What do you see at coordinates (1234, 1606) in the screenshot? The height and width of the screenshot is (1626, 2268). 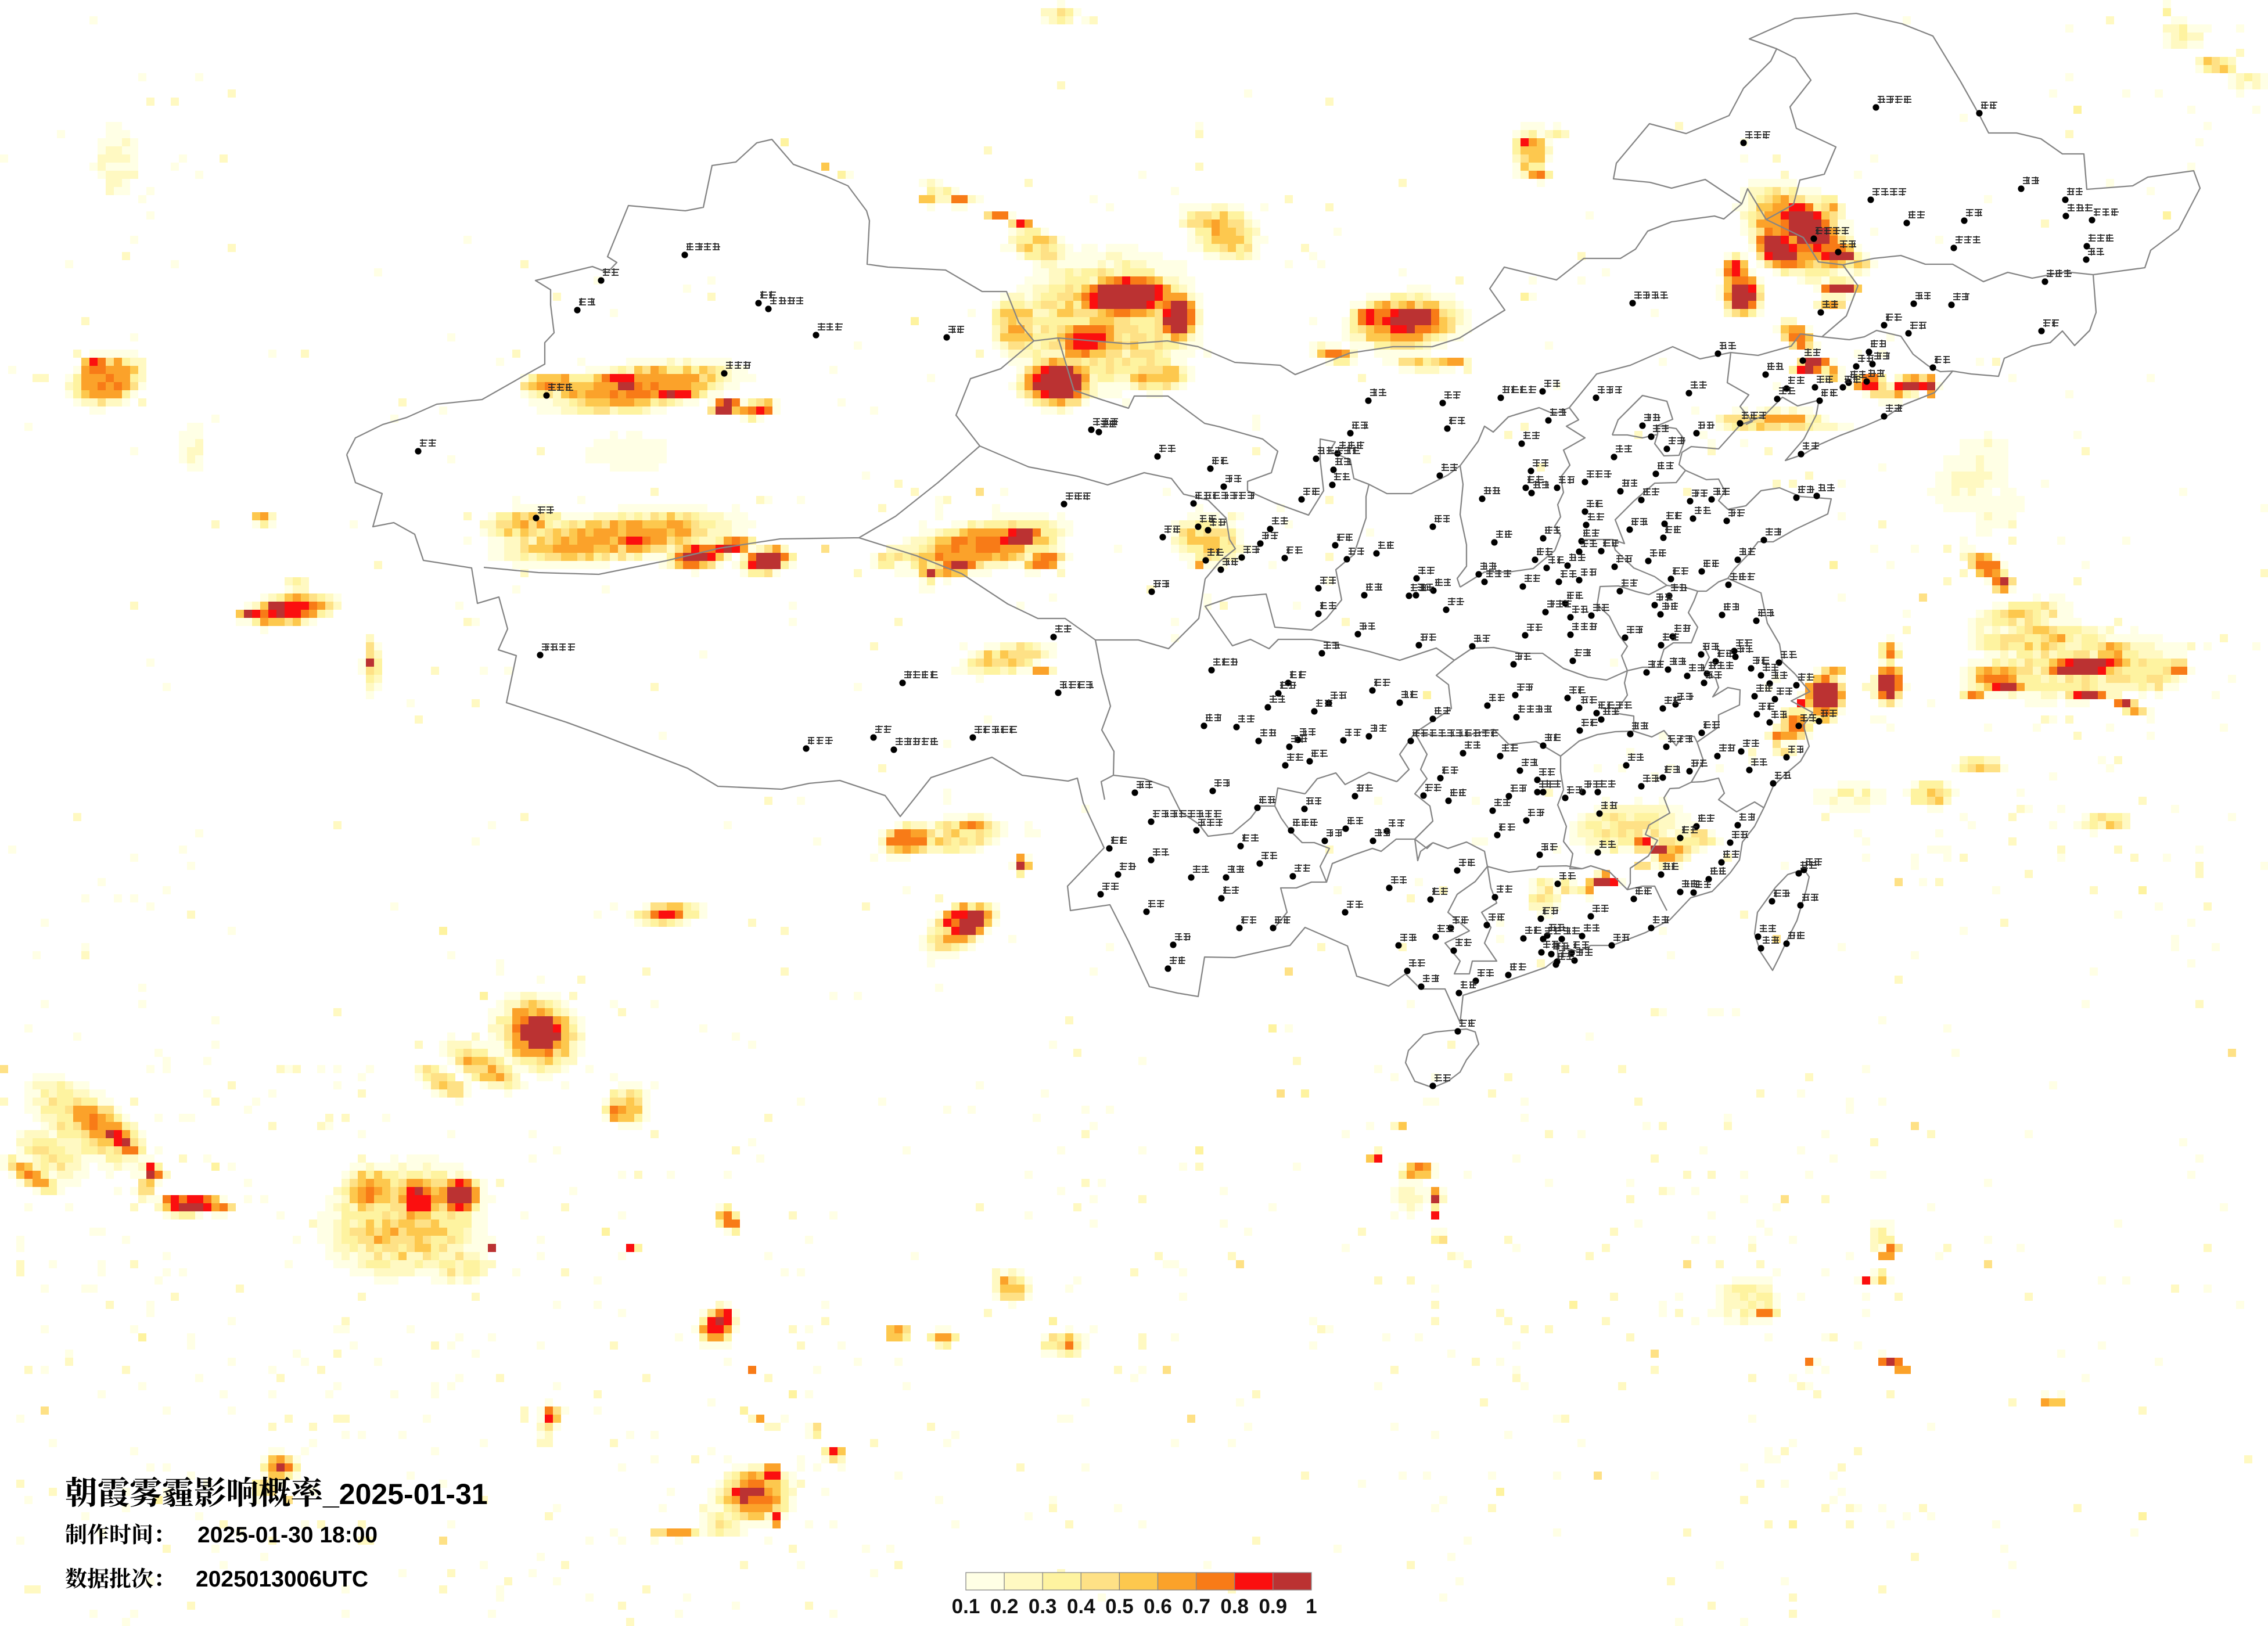 I see `svg-text: 0.8` at bounding box center [1234, 1606].